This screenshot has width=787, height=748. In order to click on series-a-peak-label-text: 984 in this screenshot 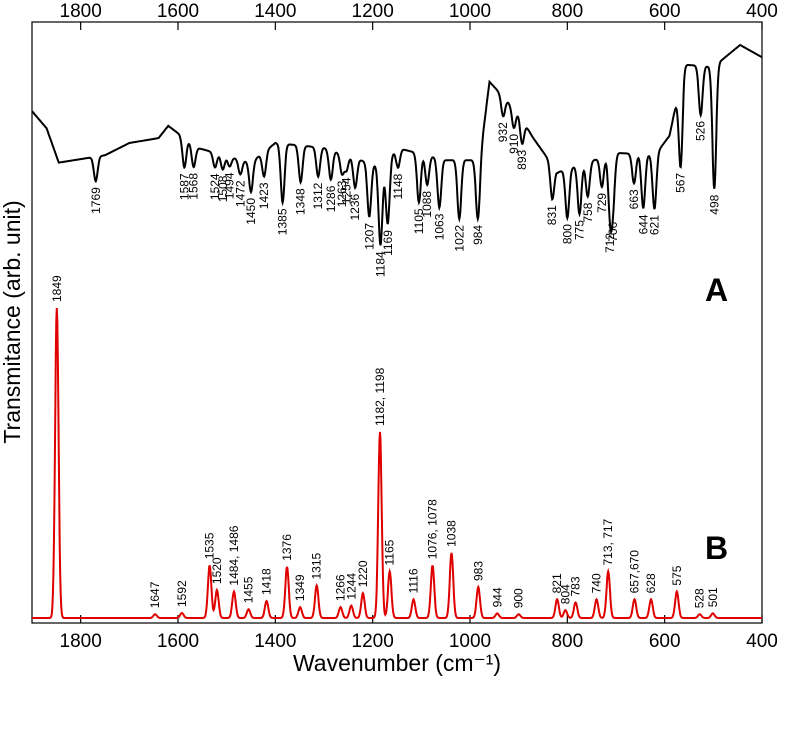, I will do `click(478, 235)`.